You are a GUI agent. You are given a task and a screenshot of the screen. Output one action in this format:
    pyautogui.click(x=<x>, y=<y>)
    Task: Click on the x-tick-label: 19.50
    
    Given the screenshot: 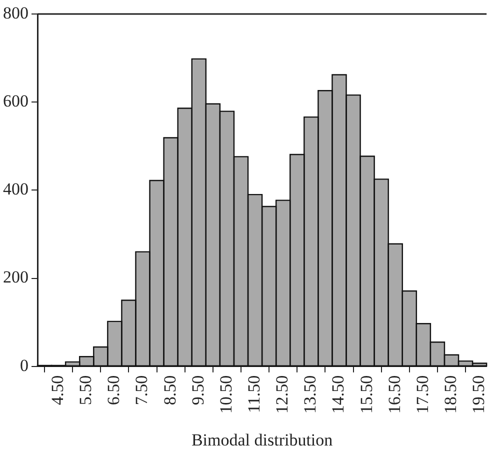 What is the action you would take?
    pyautogui.click(x=478, y=394)
    